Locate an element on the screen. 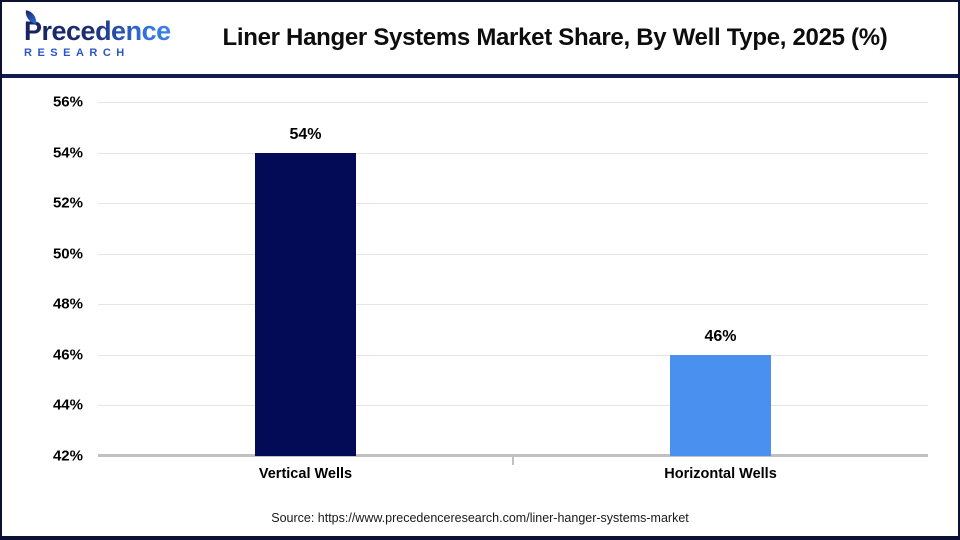 This screenshot has height=540, width=960. y-tick-label: 48% is located at coordinates (67, 304).